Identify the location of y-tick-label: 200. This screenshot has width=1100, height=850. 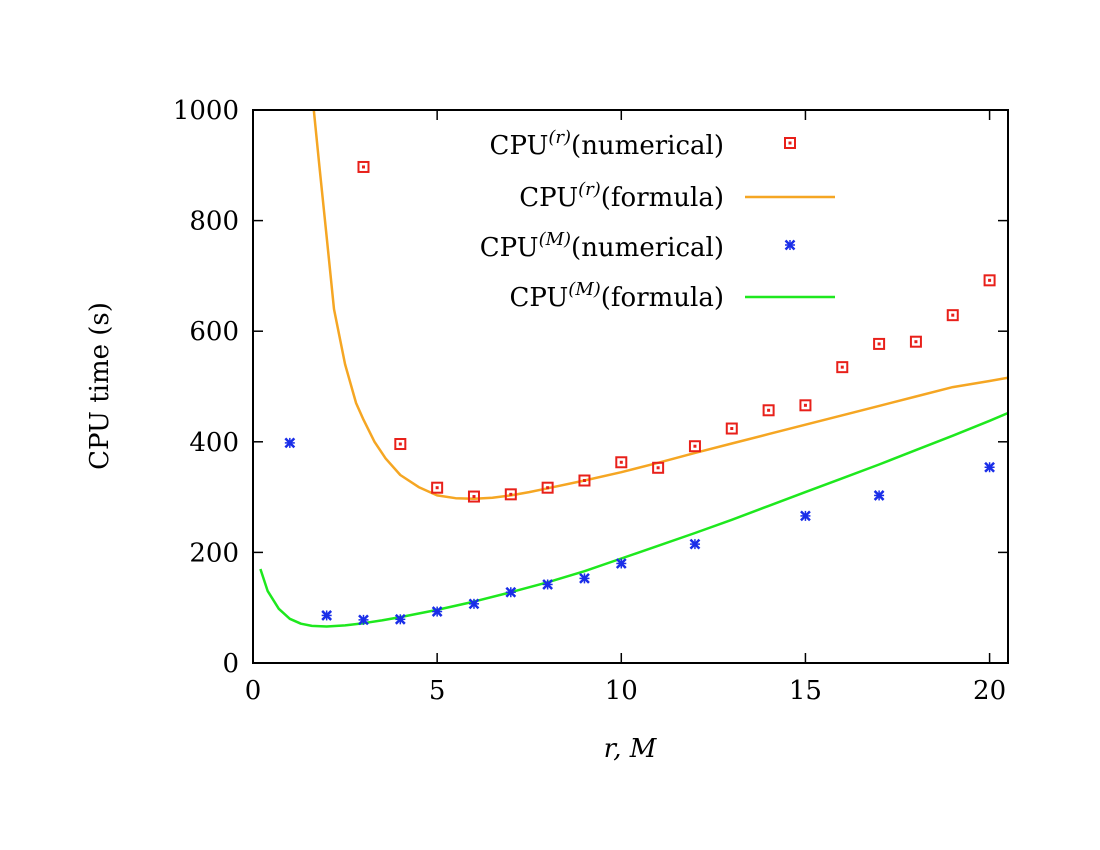
(214, 553).